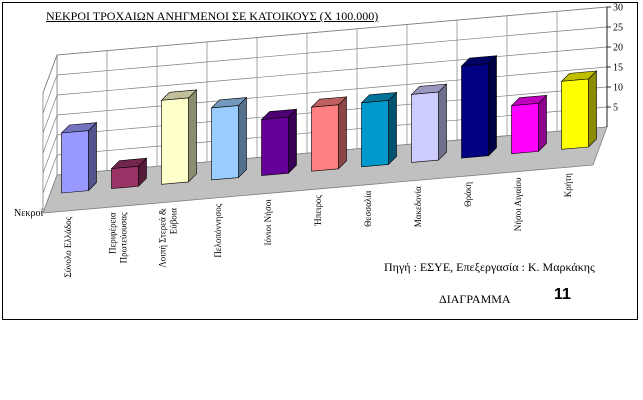 The height and width of the screenshot is (400, 643). I want to click on category-label: Κρήτη, so click(568, 185).